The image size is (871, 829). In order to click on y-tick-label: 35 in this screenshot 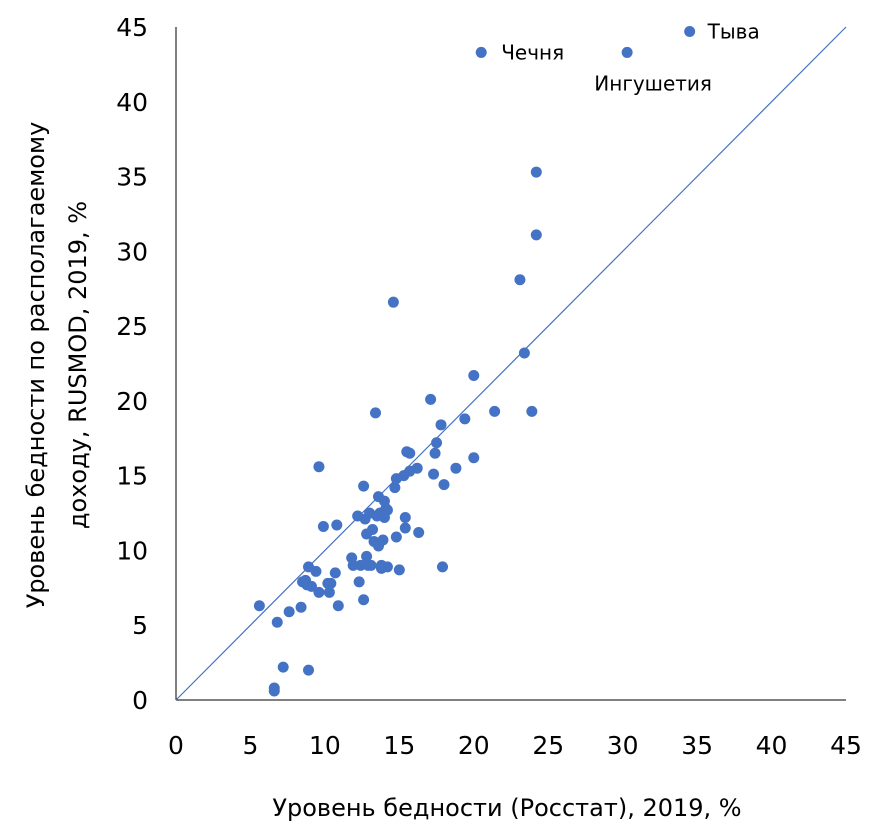, I will do `click(132, 177)`.